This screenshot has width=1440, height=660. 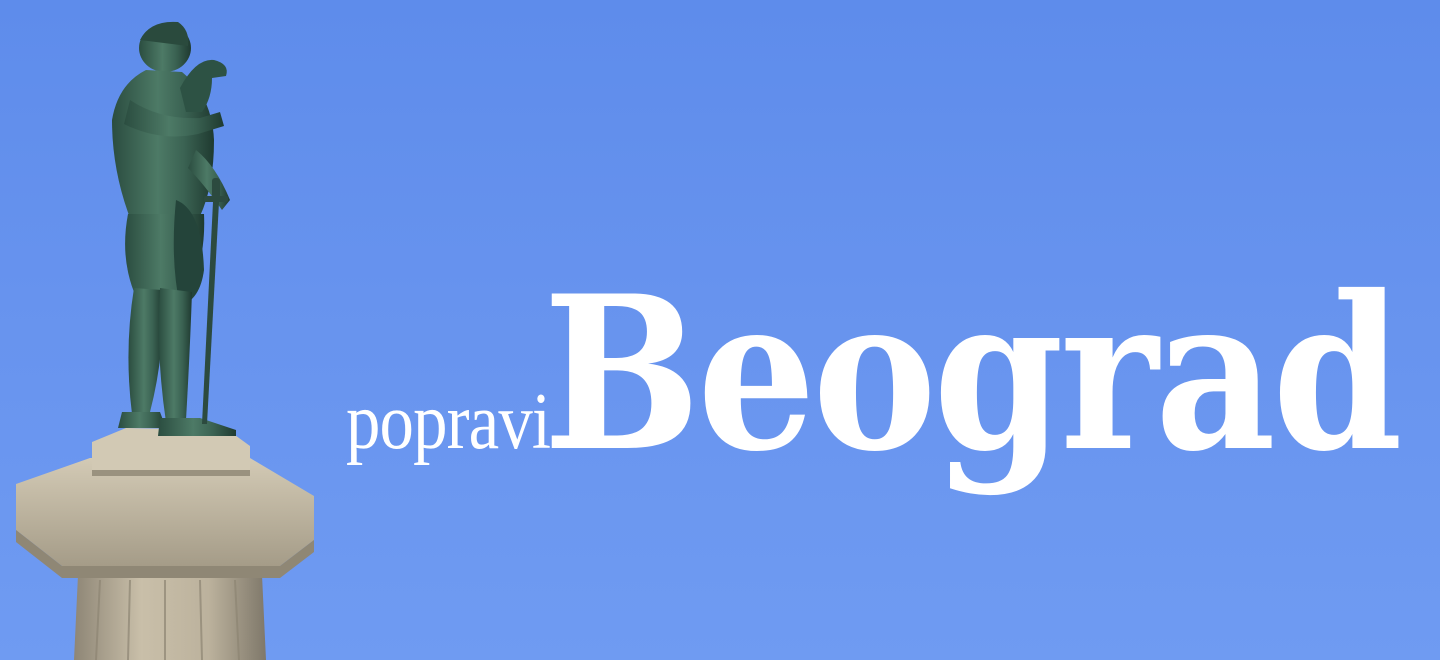 I want to click on sword, so click(x=215, y=301).